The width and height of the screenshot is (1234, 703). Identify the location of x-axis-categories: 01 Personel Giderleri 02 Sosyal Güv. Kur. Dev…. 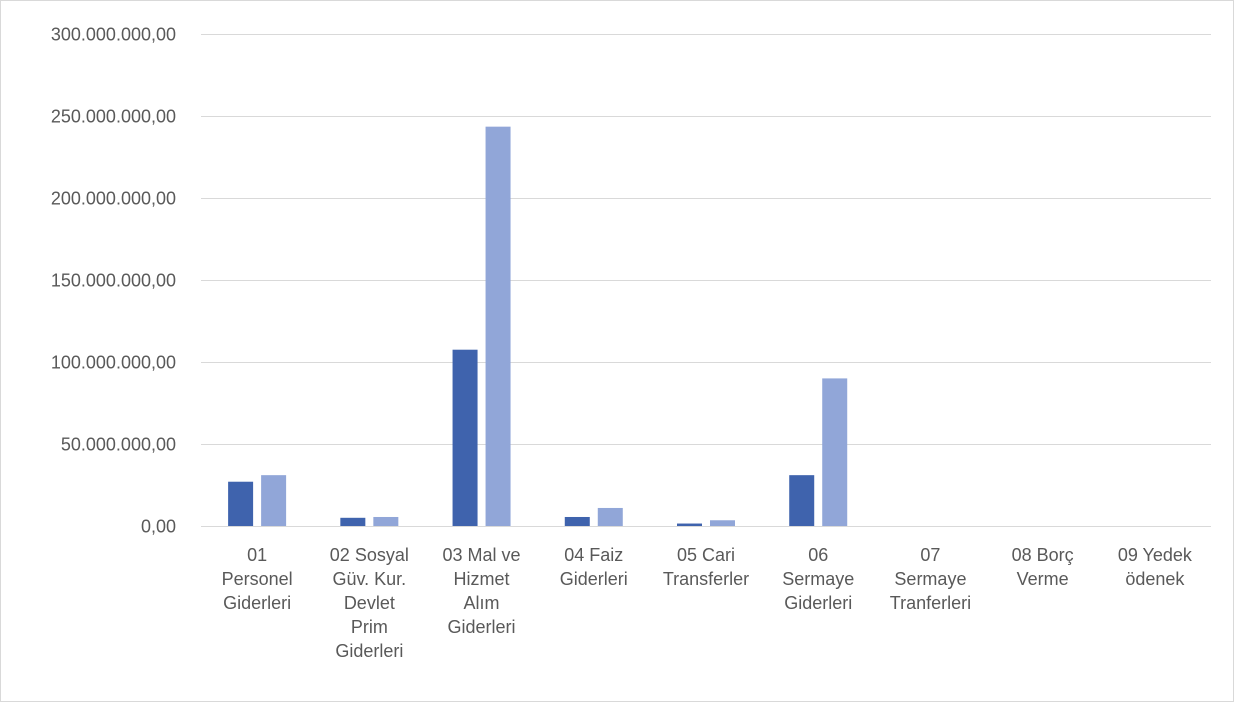
(707, 603).